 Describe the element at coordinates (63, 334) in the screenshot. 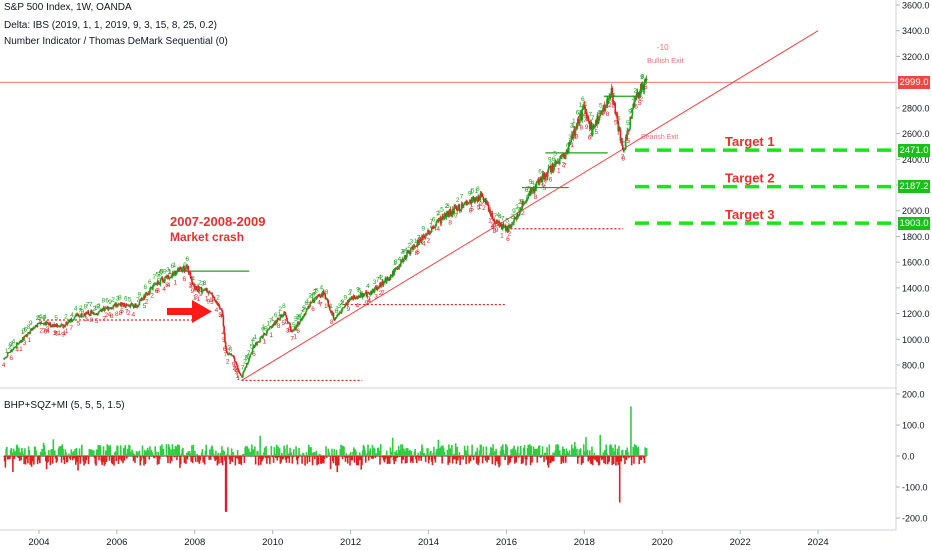

I see `td-count-label: 9` at that location.